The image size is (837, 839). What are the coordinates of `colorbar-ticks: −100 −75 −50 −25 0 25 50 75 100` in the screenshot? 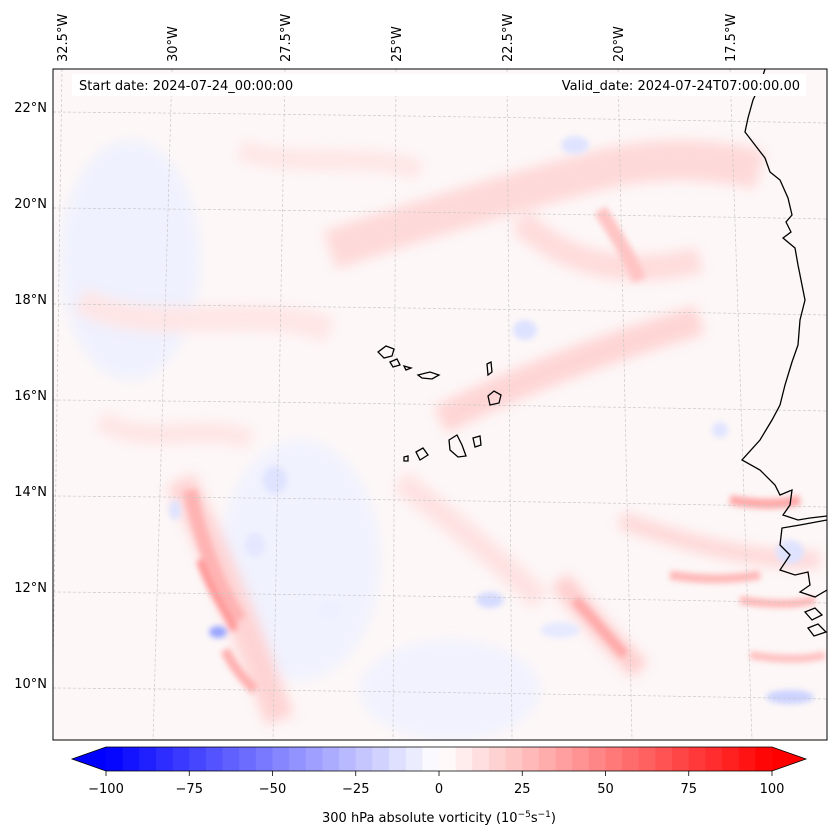 It's located at (436, 784).